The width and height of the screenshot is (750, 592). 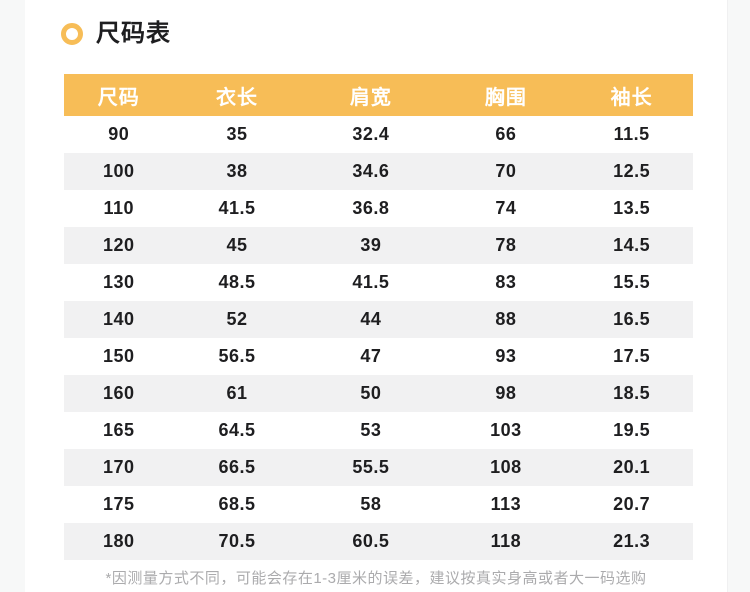 What do you see at coordinates (506, 171) in the screenshot?
I see `table-cell: 70` at bounding box center [506, 171].